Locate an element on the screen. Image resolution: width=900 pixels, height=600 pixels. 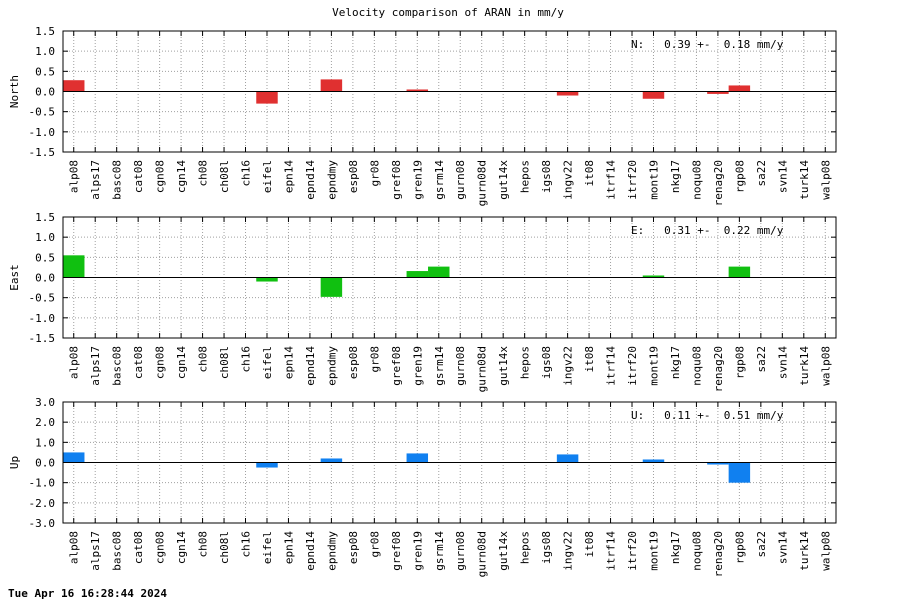
x-tick-label: rgp08 is located at coordinates (739, 176).